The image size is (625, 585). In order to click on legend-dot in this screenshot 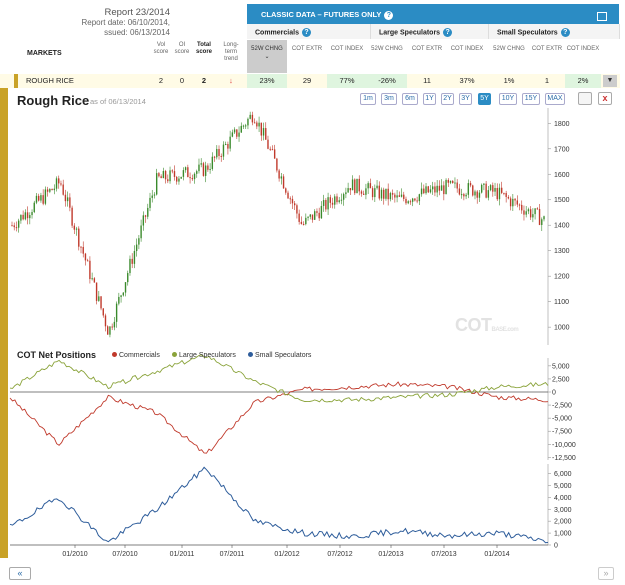, I will do `click(174, 354)`.